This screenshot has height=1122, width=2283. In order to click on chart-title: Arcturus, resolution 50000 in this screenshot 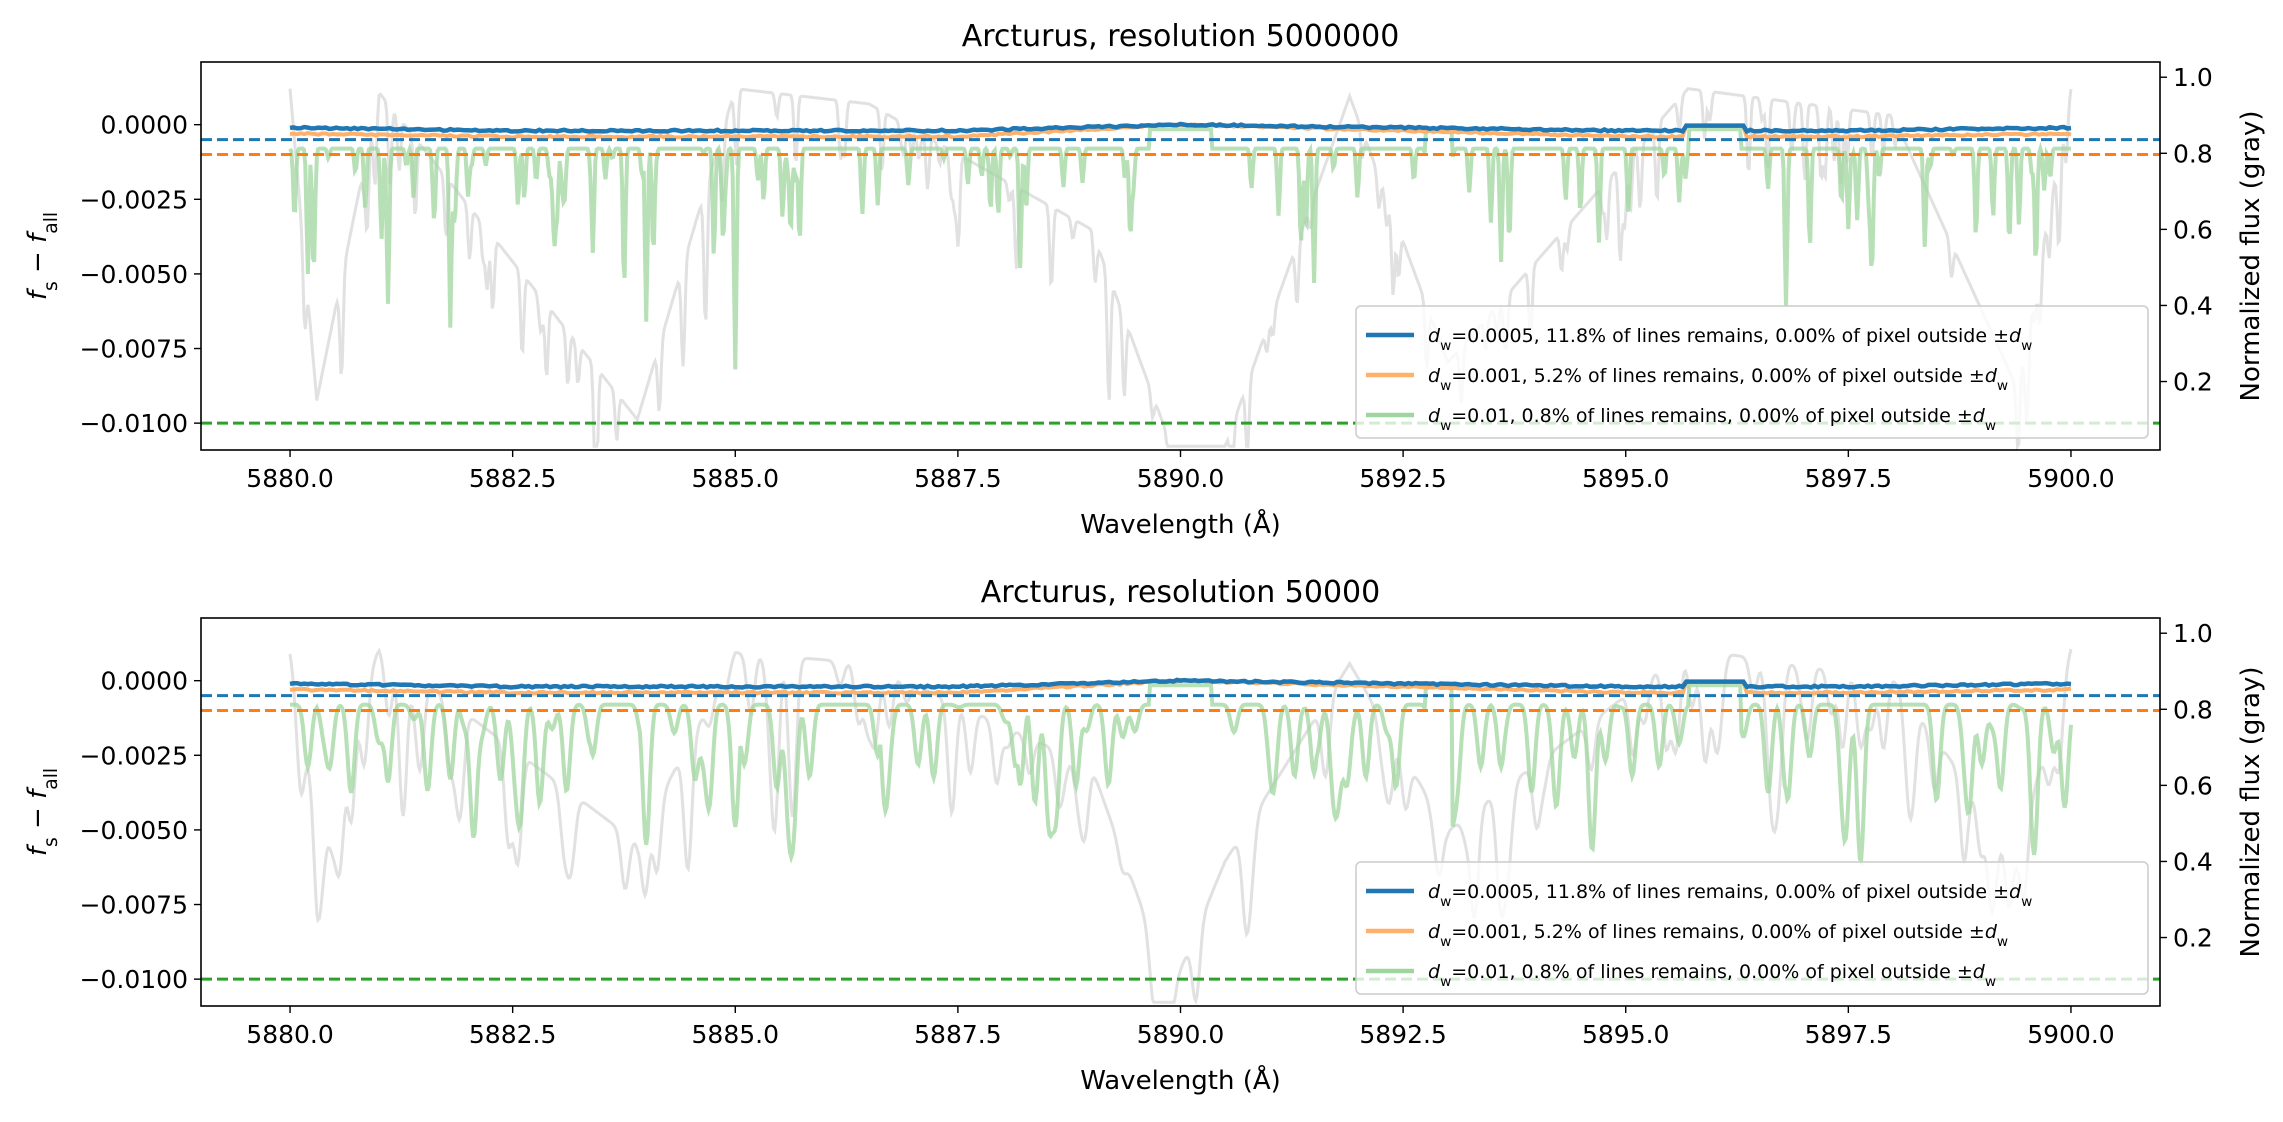, I will do `click(1180, 592)`.